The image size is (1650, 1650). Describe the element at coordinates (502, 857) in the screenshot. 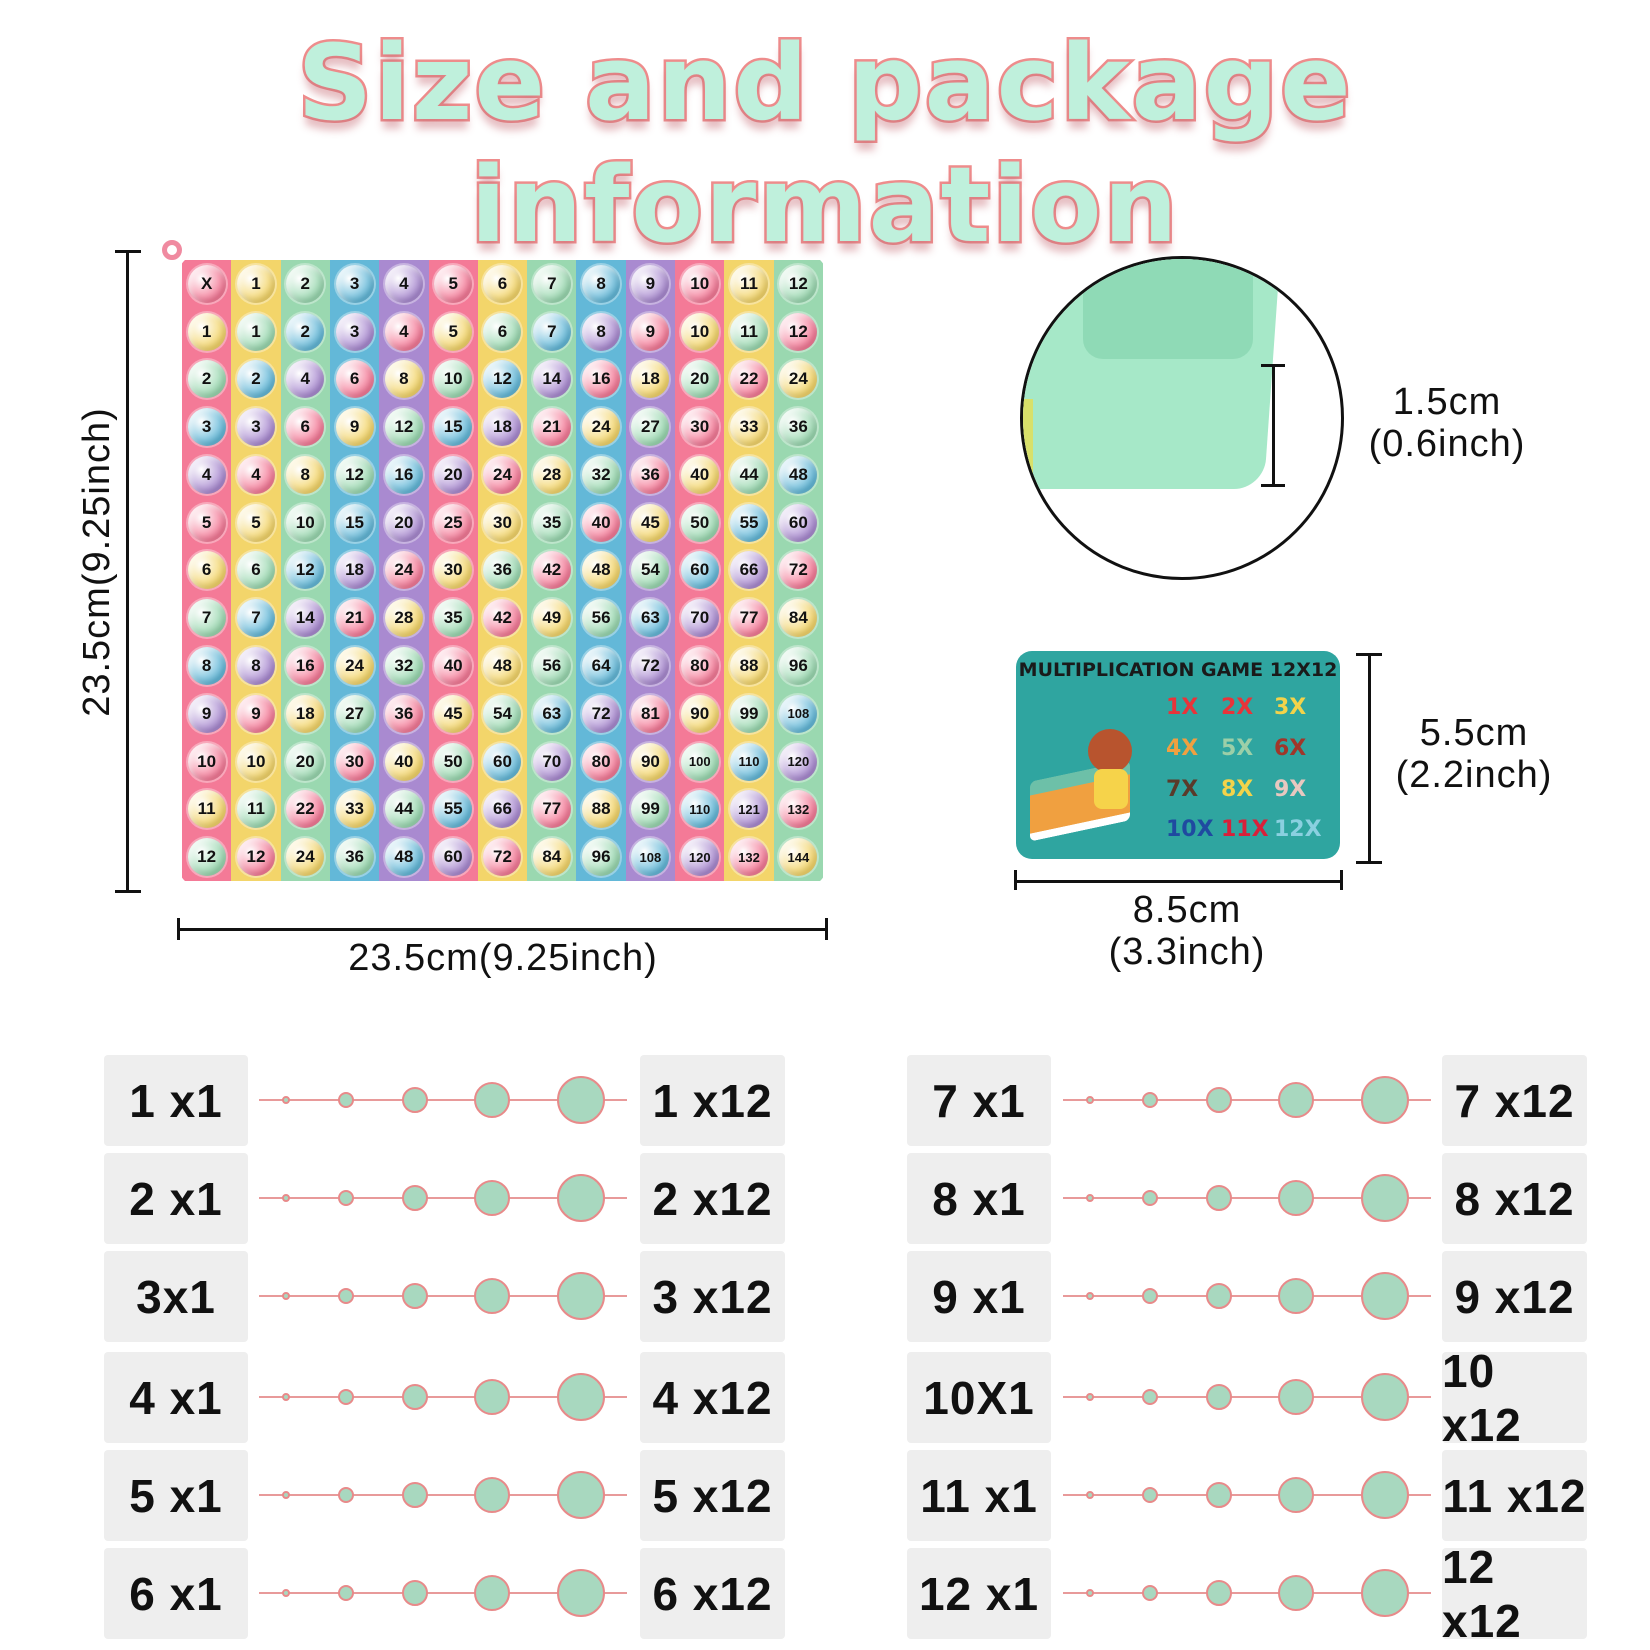

I see `board-cell: 72` at that location.